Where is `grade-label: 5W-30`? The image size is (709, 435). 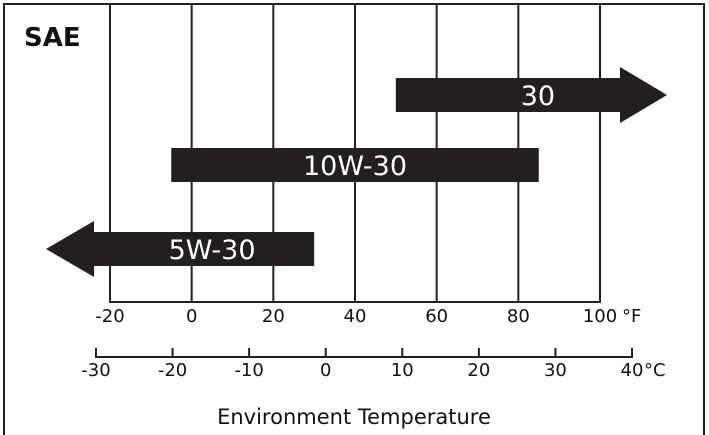 grade-label: 5W-30 is located at coordinates (212, 250).